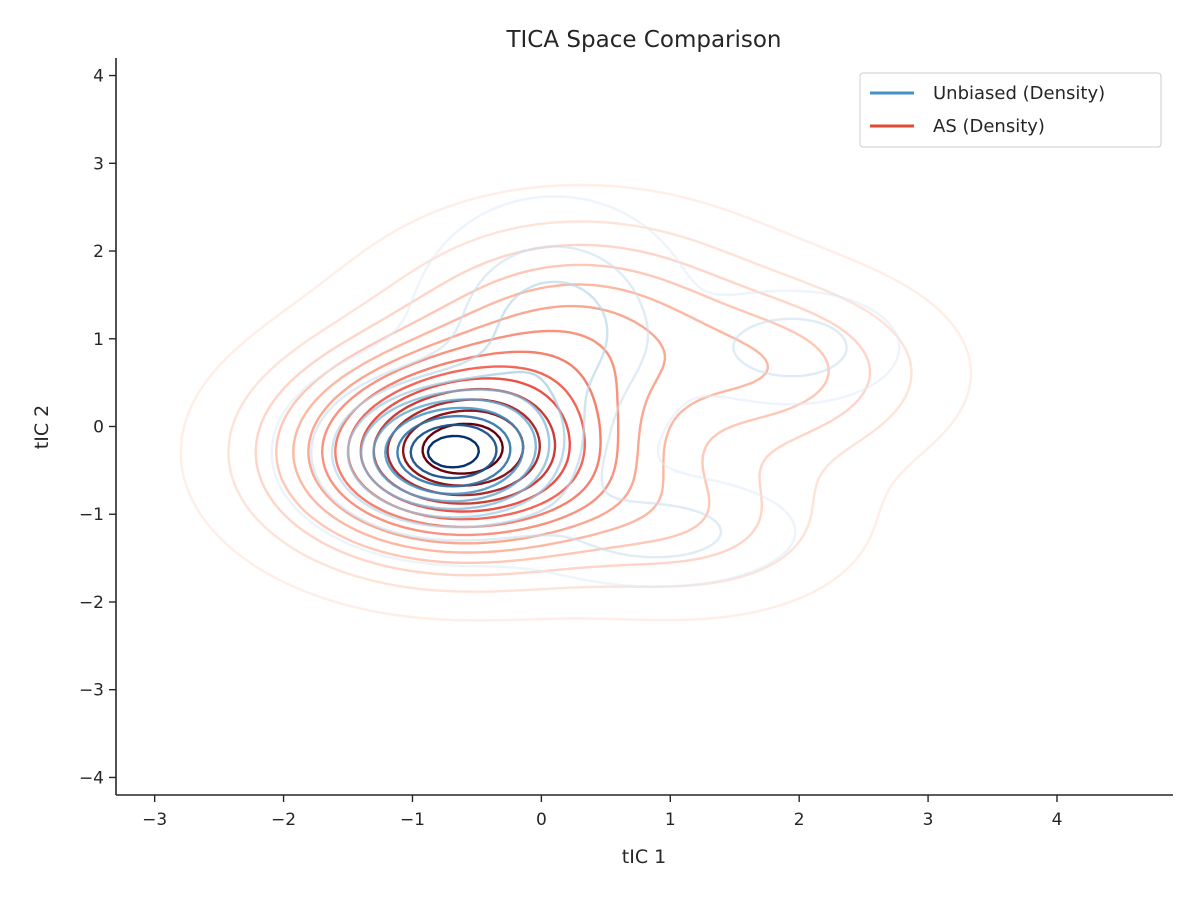 The width and height of the screenshot is (1200, 901). What do you see at coordinates (670, 820) in the screenshot?
I see `x-tick-label: 1` at bounding box center [670, 820].